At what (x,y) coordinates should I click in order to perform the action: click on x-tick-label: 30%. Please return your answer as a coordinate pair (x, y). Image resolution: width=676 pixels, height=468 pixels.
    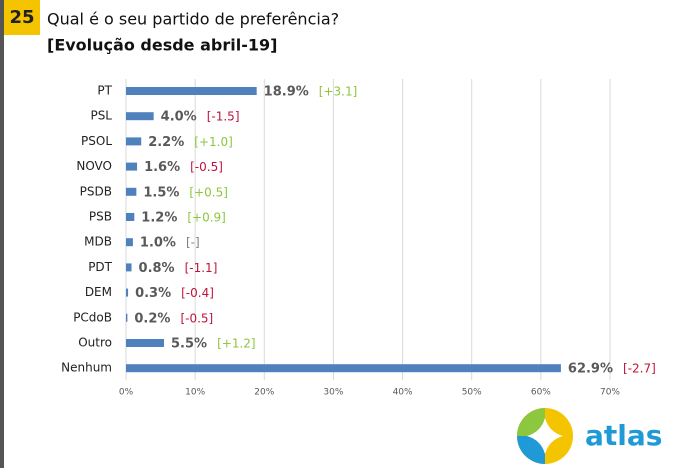
    Looking at the image, I should click on (333, 393).